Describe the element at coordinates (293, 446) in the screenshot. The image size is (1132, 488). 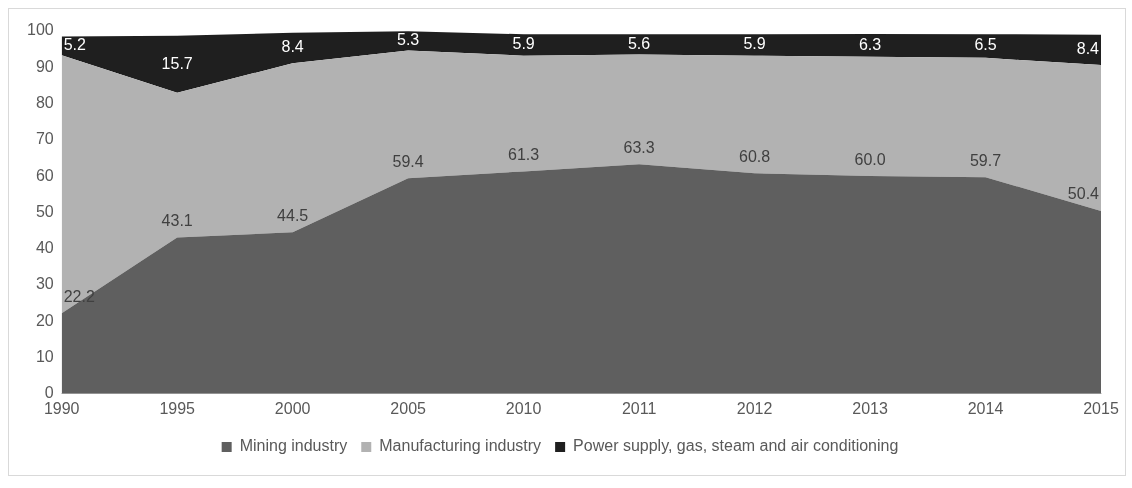
I see `legend-label: Mining industry` at that location.